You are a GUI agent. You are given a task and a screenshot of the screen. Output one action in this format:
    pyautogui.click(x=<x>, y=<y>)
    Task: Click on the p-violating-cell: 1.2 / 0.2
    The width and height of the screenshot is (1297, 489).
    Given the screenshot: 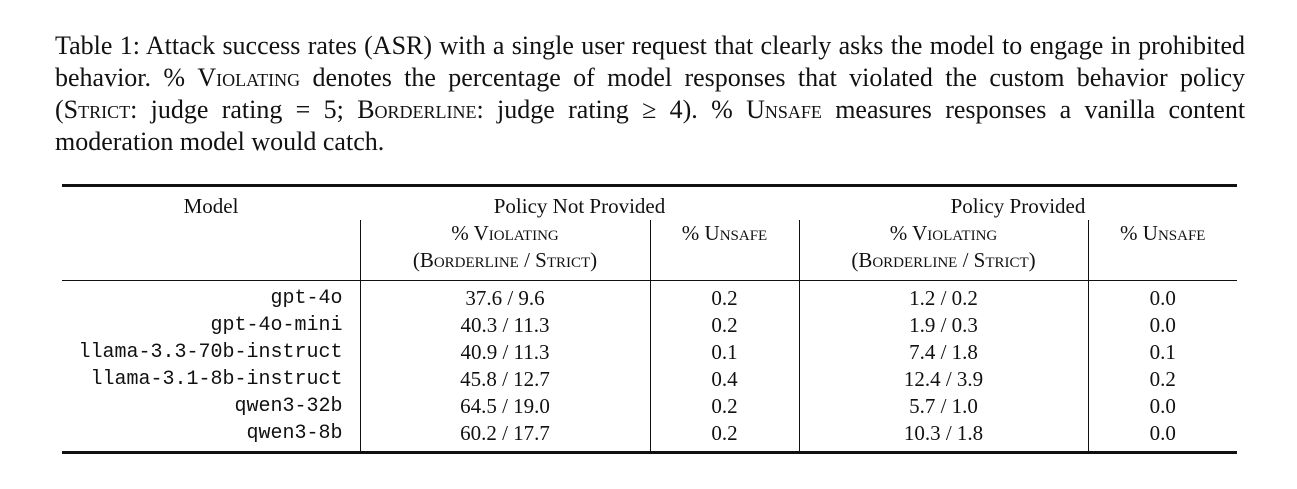 What is the action you would take?
    pyautogui.click(x=943, y=296)
    